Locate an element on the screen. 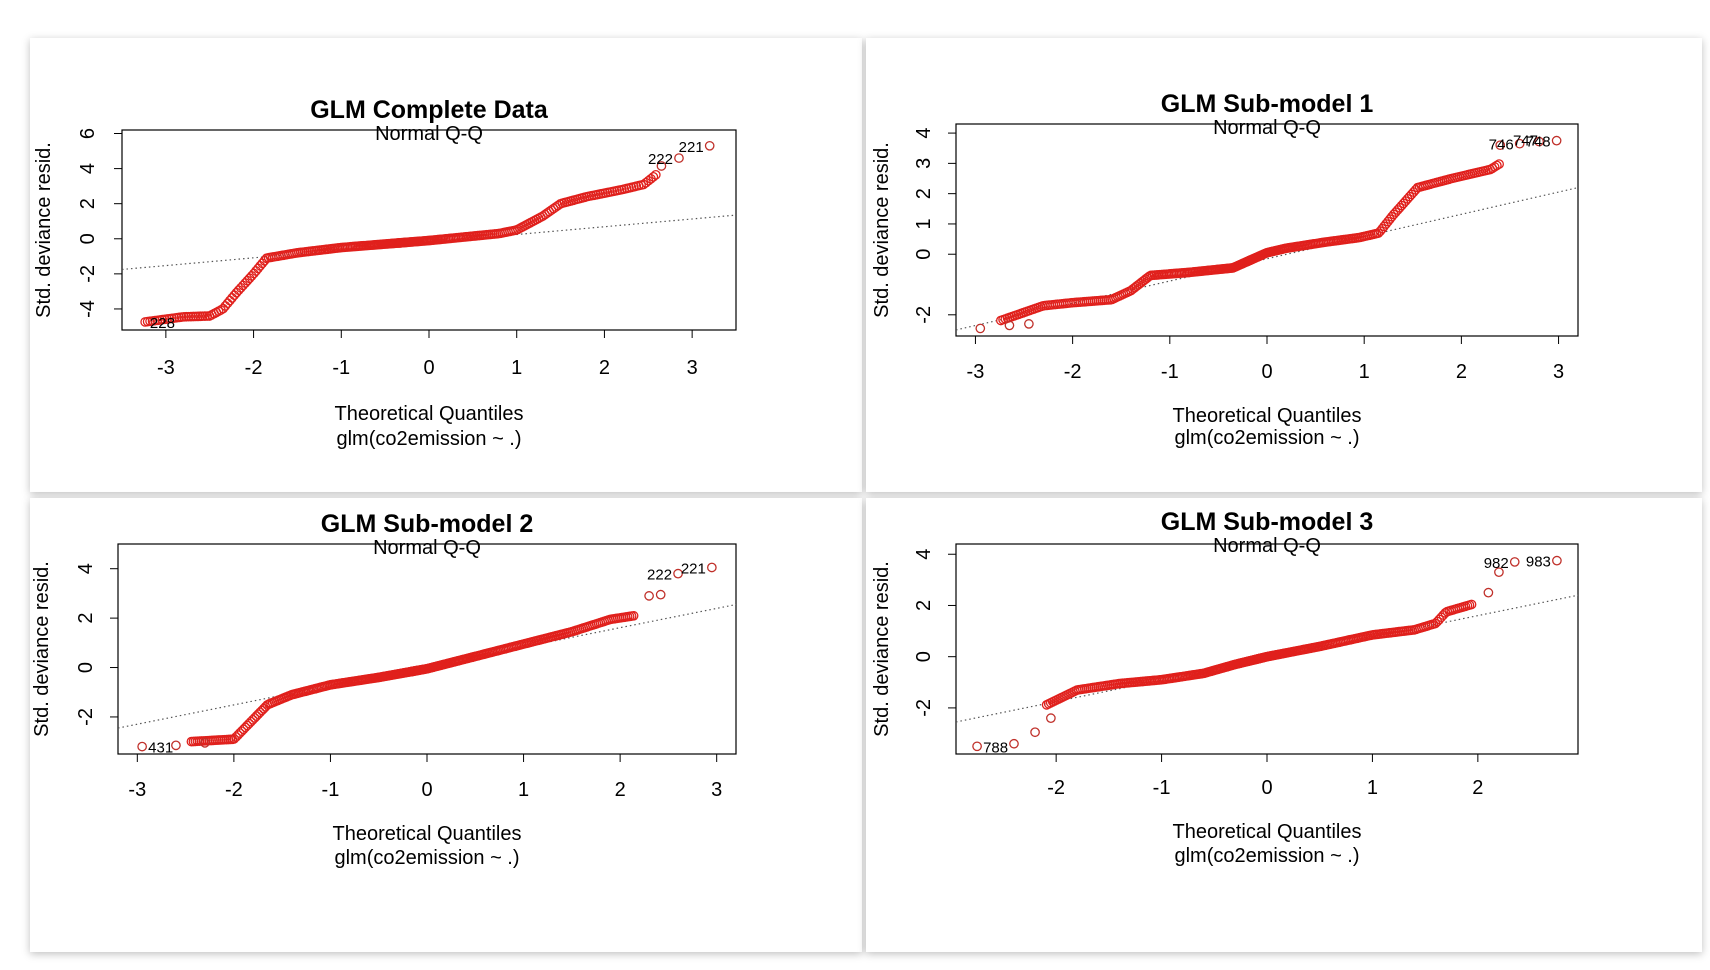 This screenshot has height=970, width=1710. point-label: 747 is located at coordinates (1525, 141).